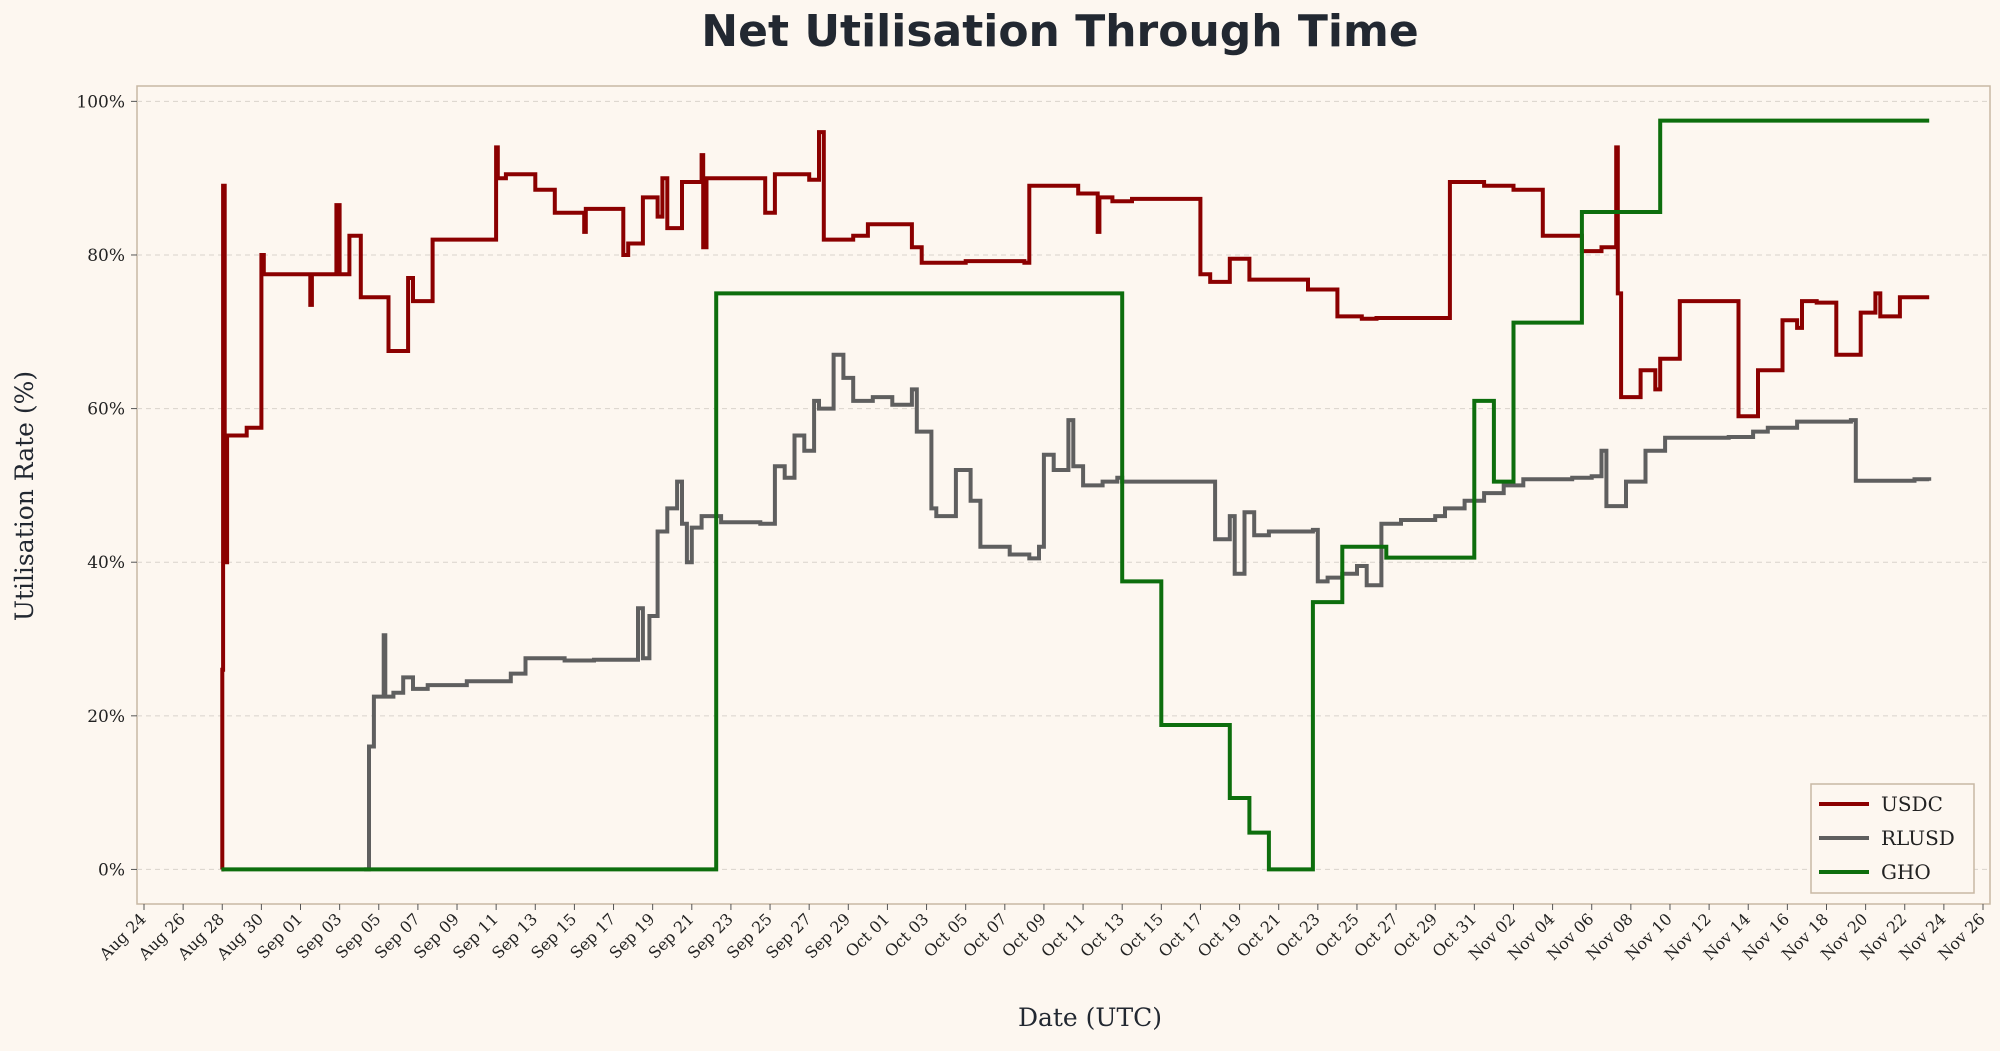 The height and width of the screenshot is (1051, 2000). Describe the element at coordinates (1912, 804) in the screenshot. I see `legend-label-usdc: USDC` at that location.